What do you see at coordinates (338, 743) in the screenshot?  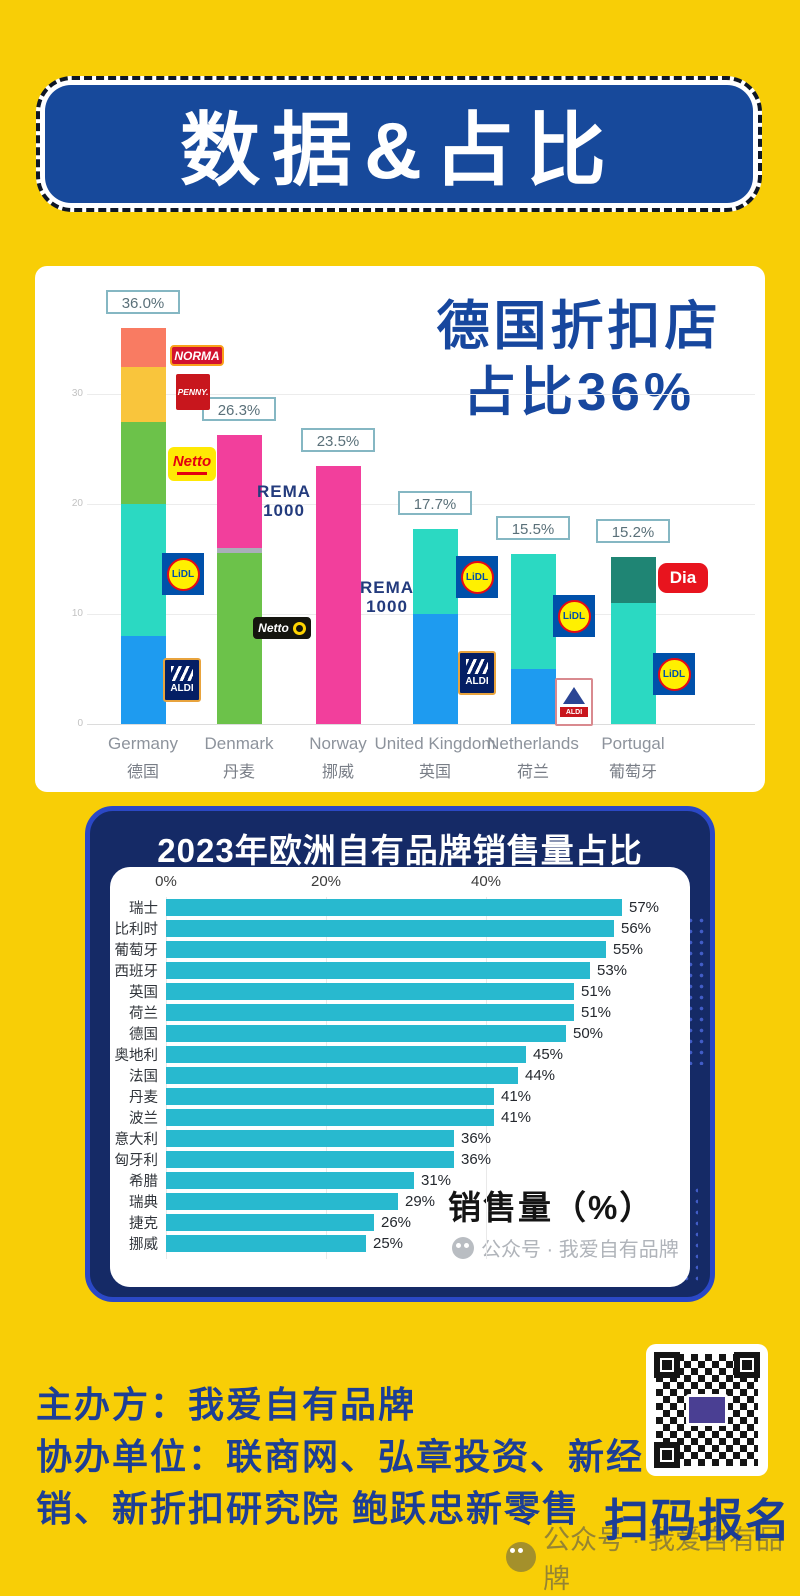 I see `x-axis-label-en: Norway` at bounding box center [338, 743].